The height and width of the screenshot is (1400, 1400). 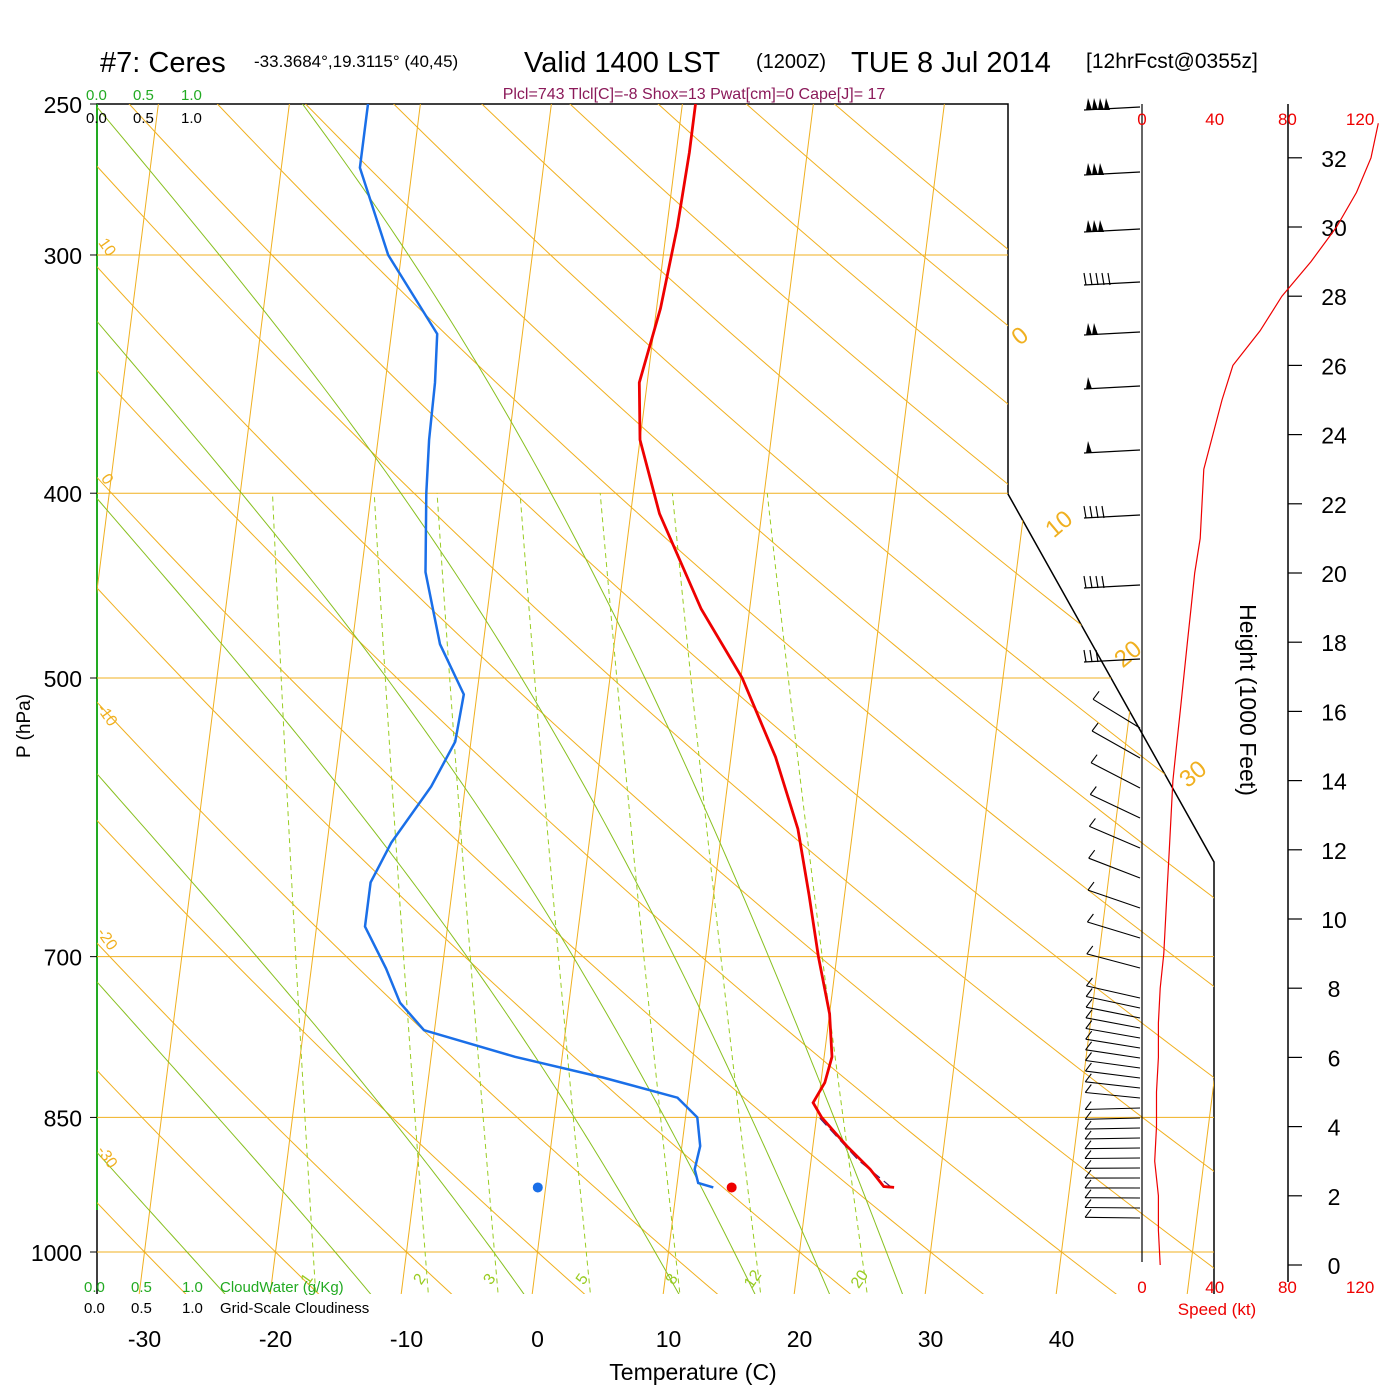 I want to click on height-tick-8: 8, so click(x=1334, y=989).